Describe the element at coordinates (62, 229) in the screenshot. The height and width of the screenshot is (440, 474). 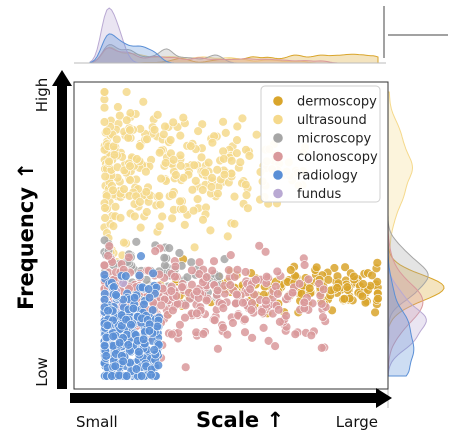
I see `y-axis-arrow` at that location.